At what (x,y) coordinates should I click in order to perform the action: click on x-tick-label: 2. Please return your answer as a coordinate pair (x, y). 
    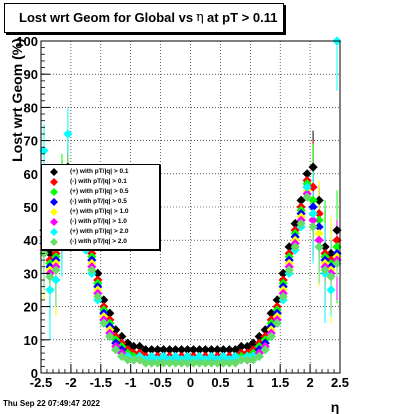
    Looking at the image, I should click on (309, 382).